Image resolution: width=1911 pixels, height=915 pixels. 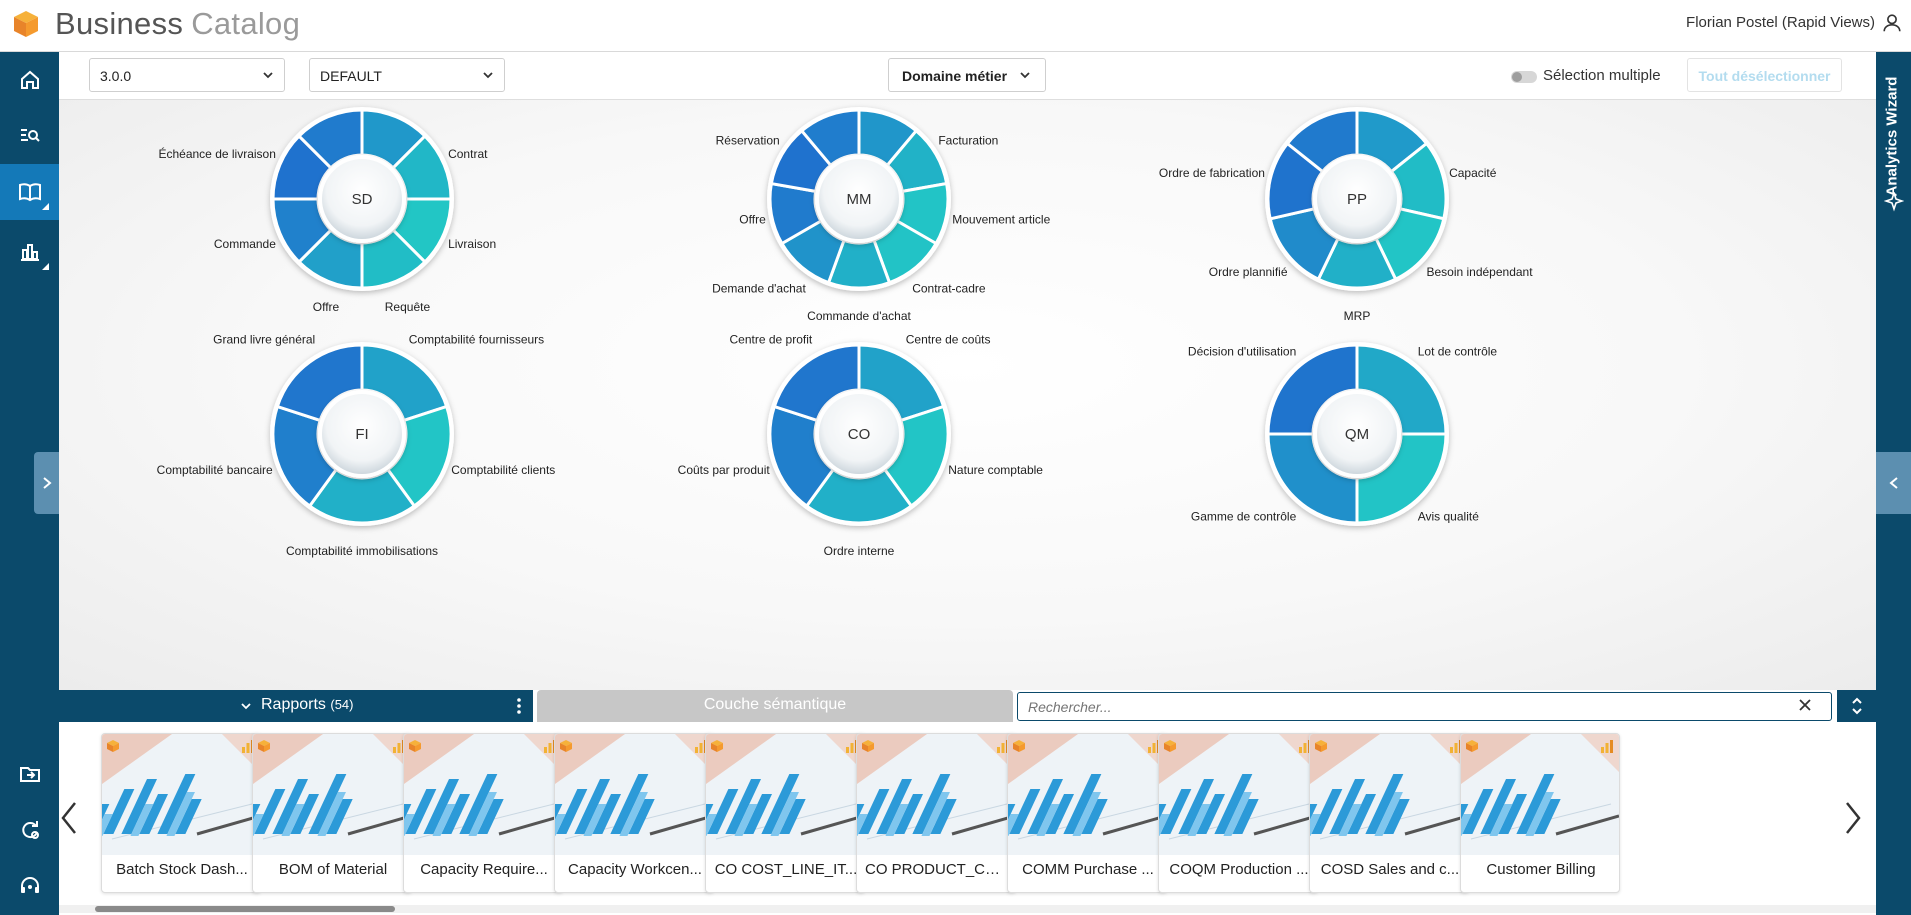 I want to click on sidebar-expand-button, so click(x=46, y=483).